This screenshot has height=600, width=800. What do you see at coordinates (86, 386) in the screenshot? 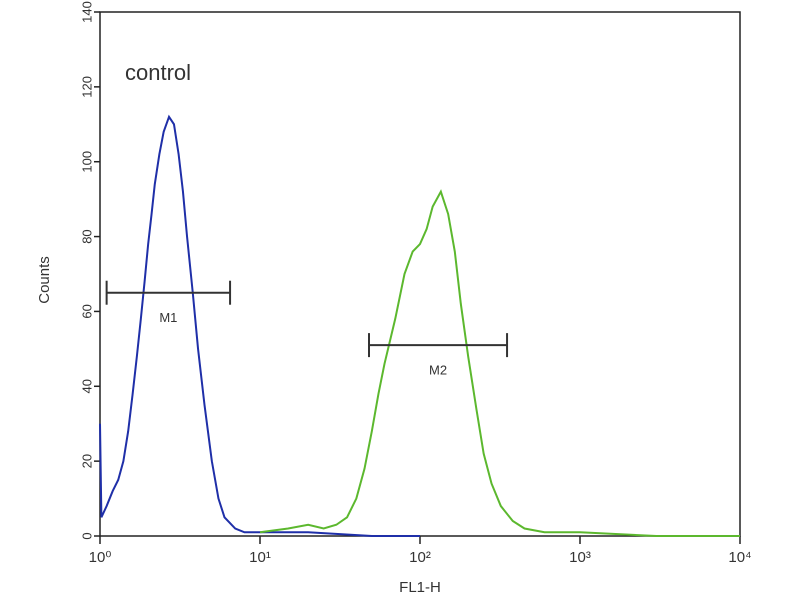
I see `y-tick-label: 40` at bounding box center [86, 386].